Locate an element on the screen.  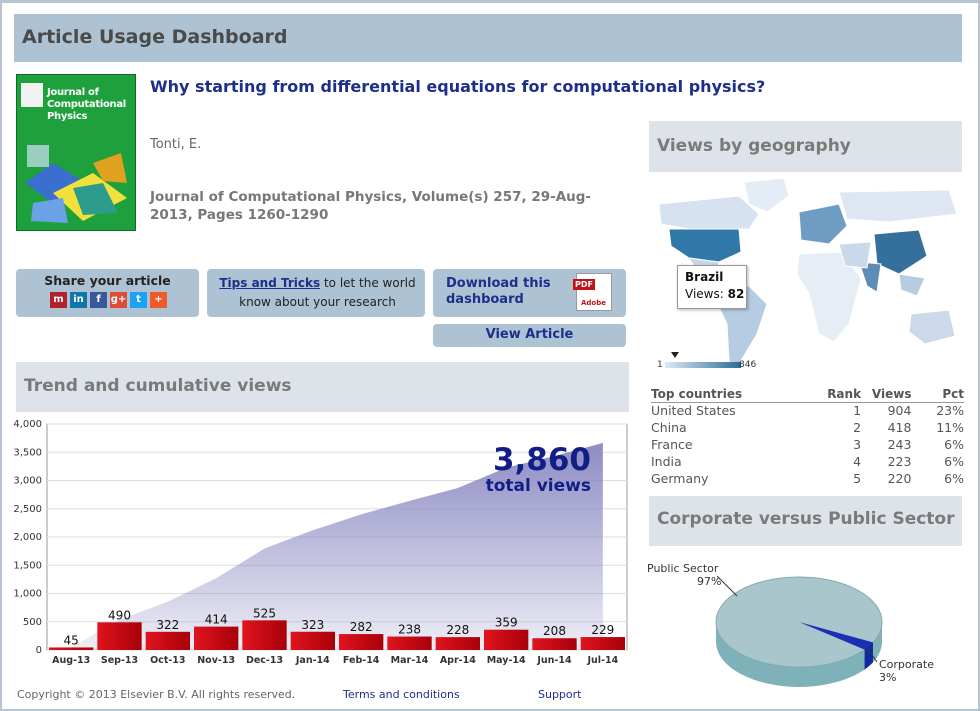
table-cell: 23% is located at coordinates (950, 411).